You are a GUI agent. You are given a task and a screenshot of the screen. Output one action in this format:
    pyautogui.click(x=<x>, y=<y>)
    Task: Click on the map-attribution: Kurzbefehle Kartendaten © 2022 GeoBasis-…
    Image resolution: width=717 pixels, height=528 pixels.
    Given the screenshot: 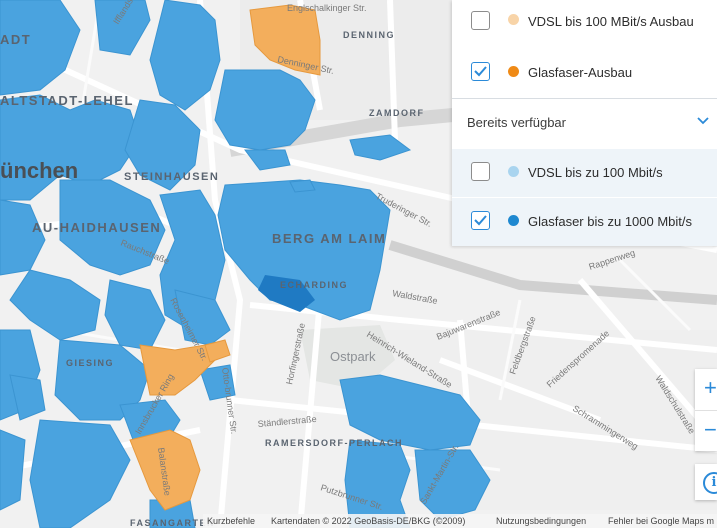 What is the action you would take?
    pyautogui.click(x=460, y=521)
    